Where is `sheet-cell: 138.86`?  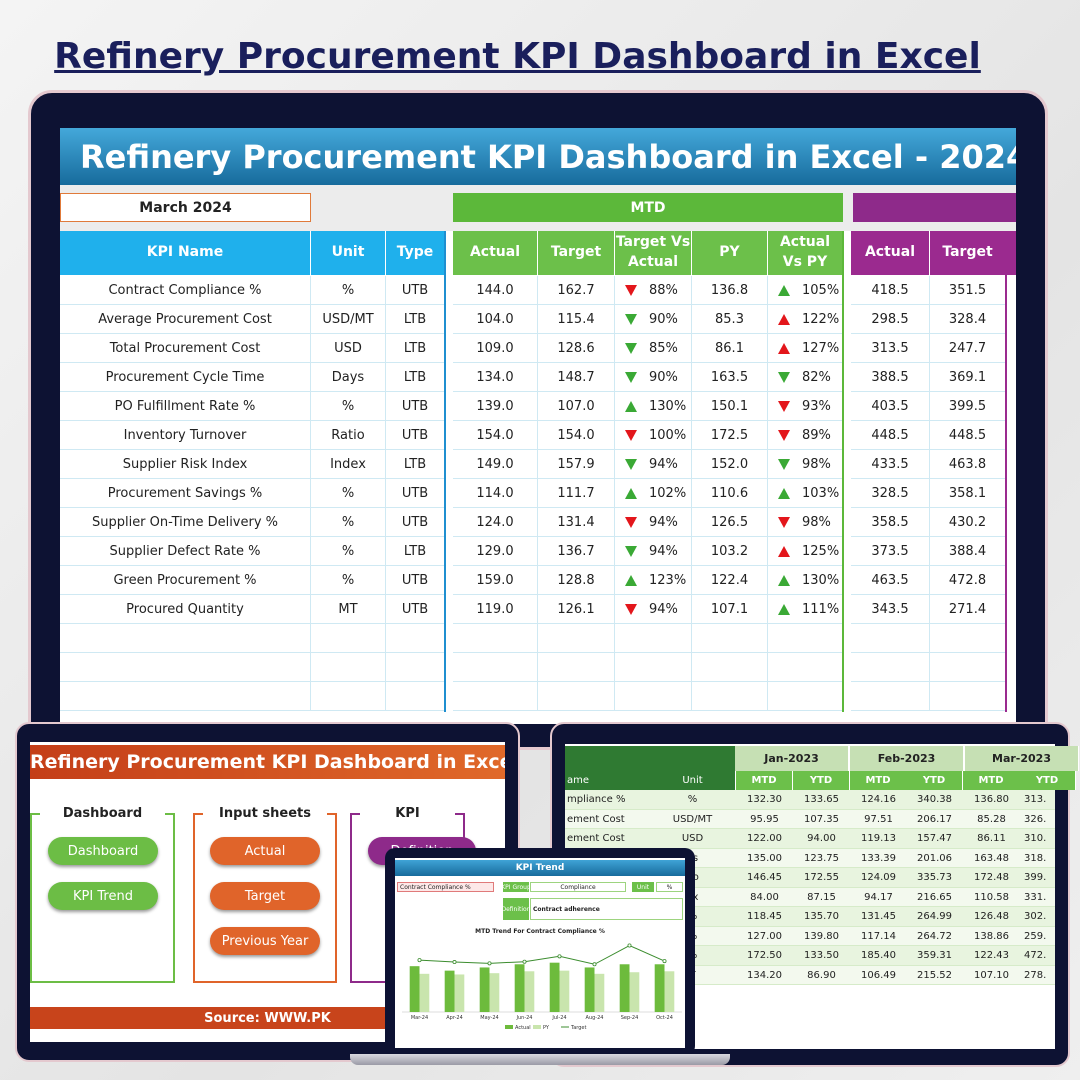
sheet-cell: 138.86 is located at coordinates (991, 936).